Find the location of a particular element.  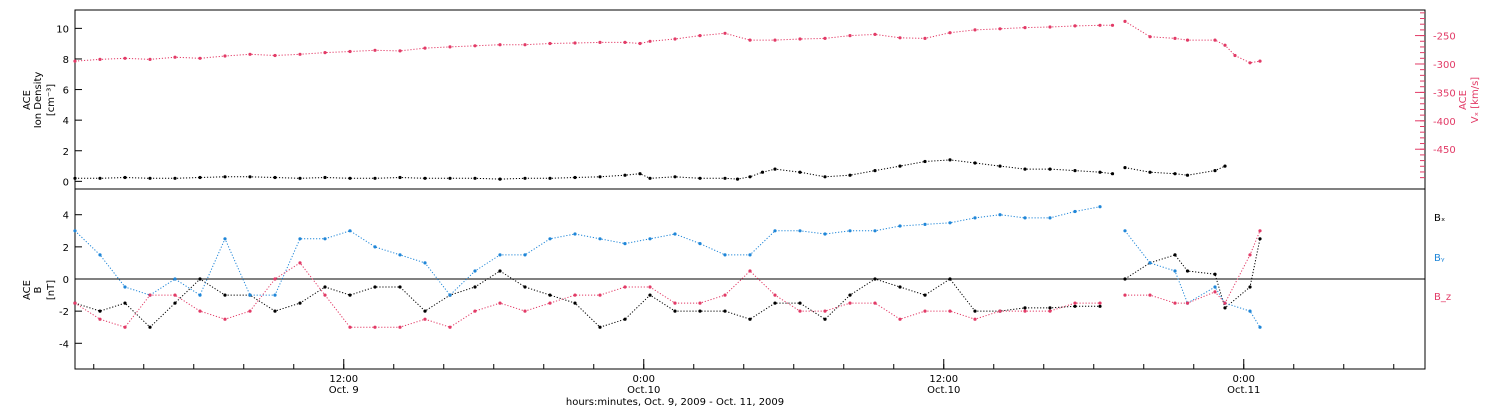

top-left-axis: 0 2 4 6 8 10 is located at coordinates (69, 106).